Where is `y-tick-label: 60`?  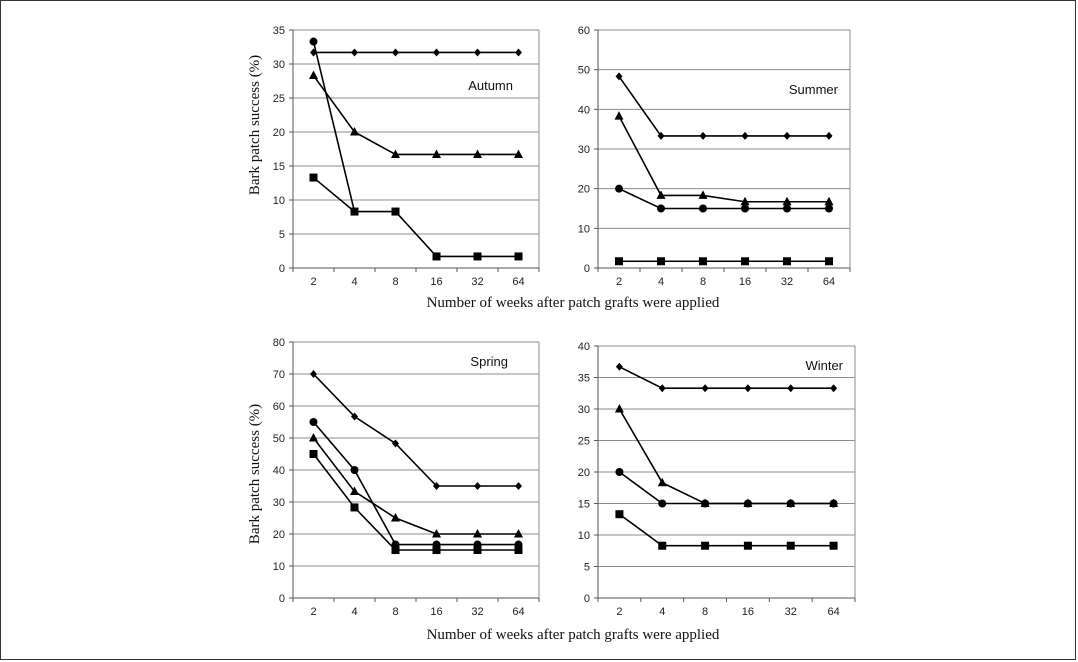 y-tick-label: 60 is located at coordinates (279, 407).